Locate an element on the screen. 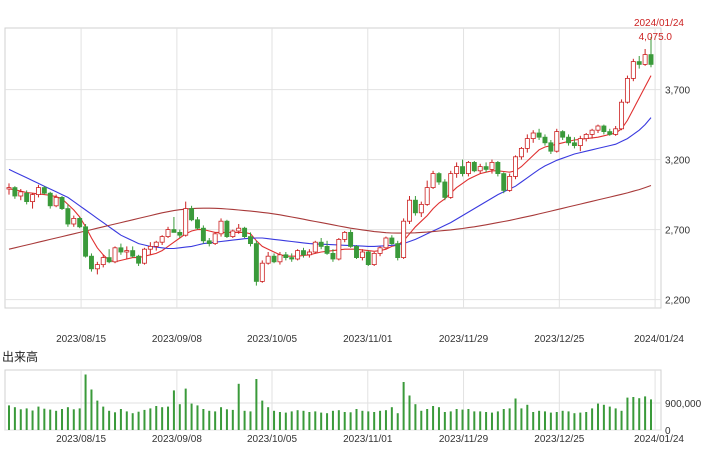 The width and height of the screenshot is (702, 452). volume-title: 出来高 is located at coordinates (20, 357).